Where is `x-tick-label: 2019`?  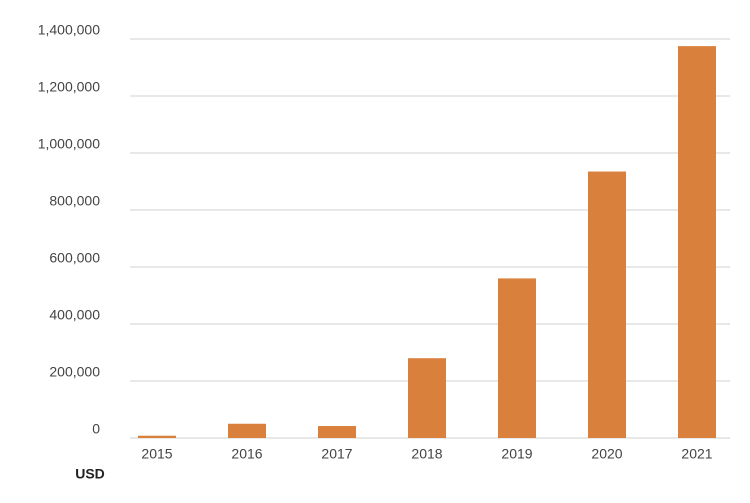 x-tick-label: 2019 is located at coordinates (516, 454).